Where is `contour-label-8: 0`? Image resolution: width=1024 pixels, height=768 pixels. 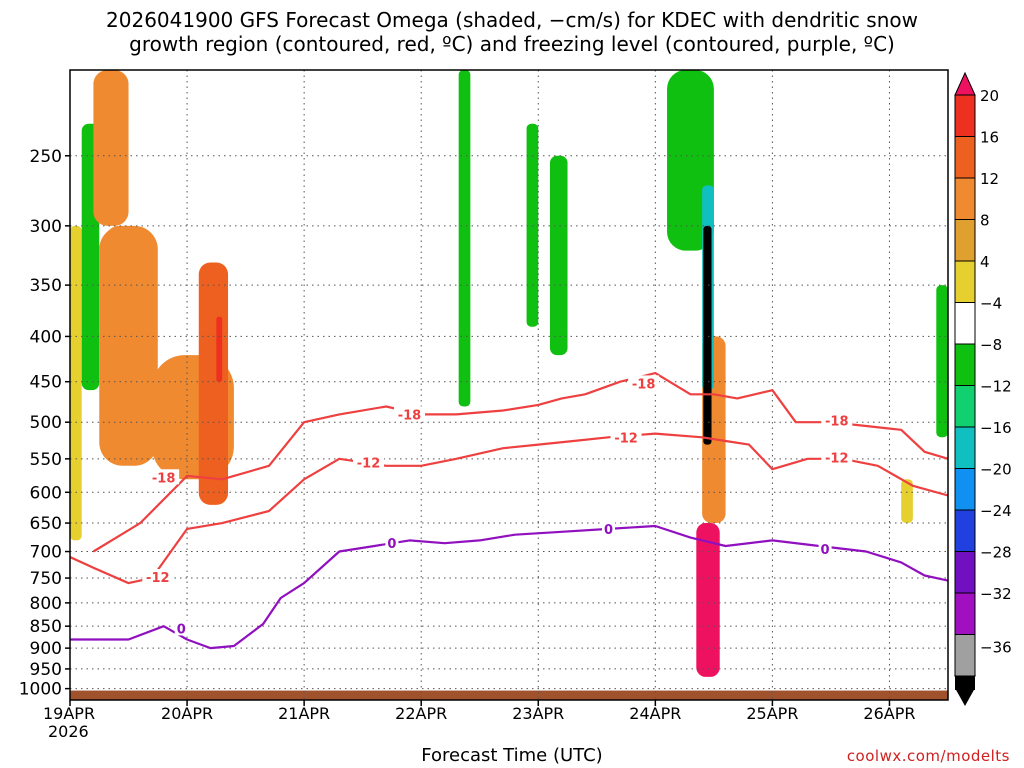
contour-label-8: 0 is located at coordinates (181, 629).